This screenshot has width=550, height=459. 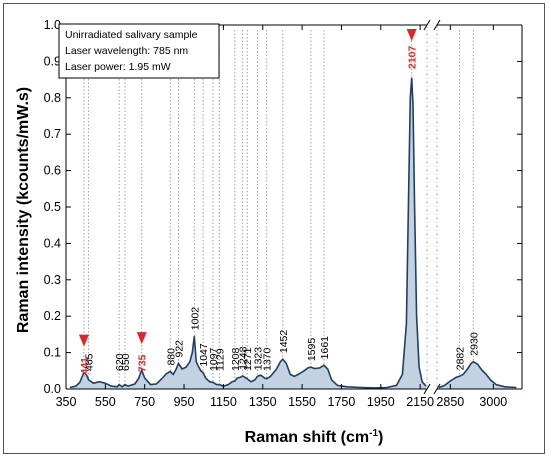 What do you see at coordinates (105, 402) in the screenshot?
I see `x-tick-label-1: 550` at bounding box center [105, 402].